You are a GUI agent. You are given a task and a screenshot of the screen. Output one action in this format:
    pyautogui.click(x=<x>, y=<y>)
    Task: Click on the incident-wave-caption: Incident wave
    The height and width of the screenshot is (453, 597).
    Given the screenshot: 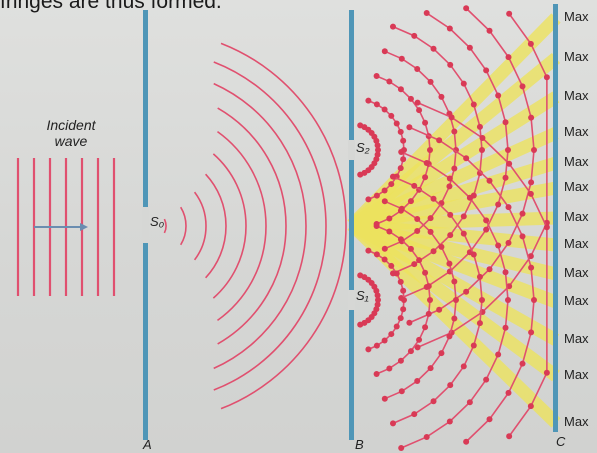 What is the action you would take?
    pyautogui.click(x=71, y=133)
    